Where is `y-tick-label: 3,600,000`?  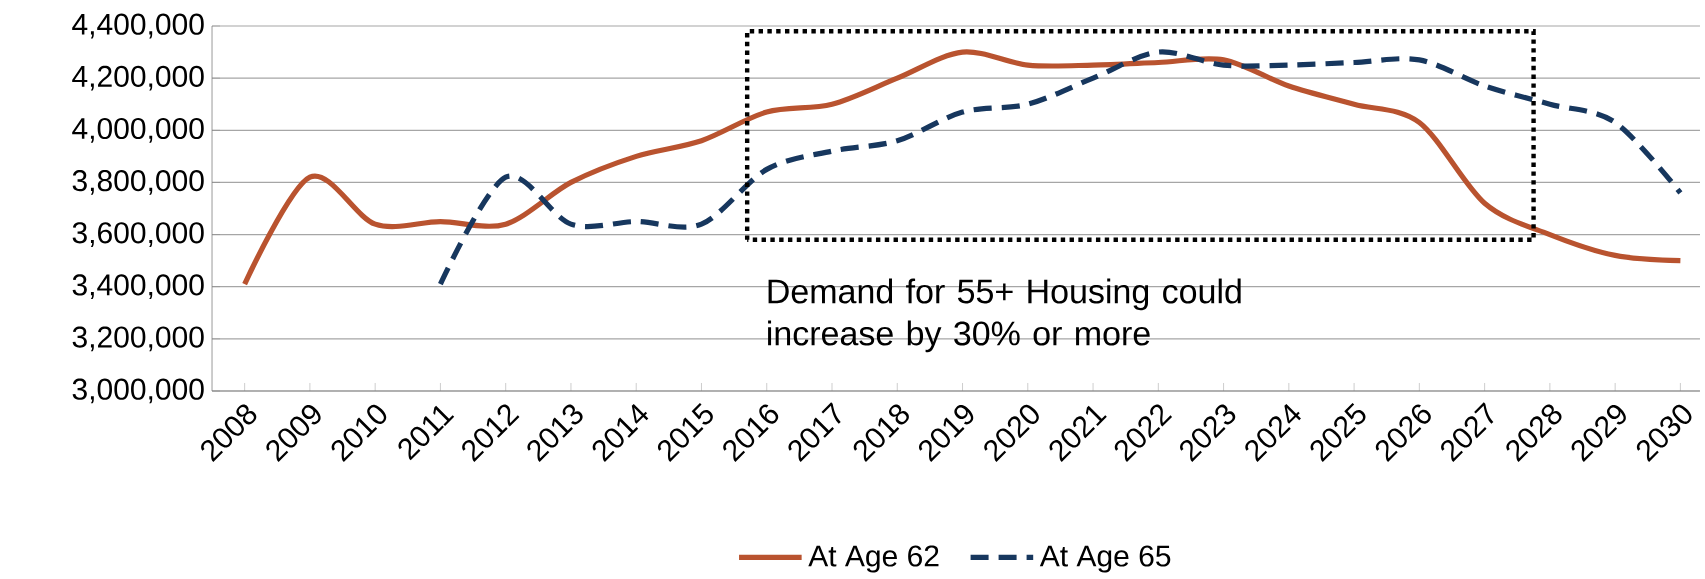 y-tick-label: 3,600,000 is located at coordinates (138, 234).